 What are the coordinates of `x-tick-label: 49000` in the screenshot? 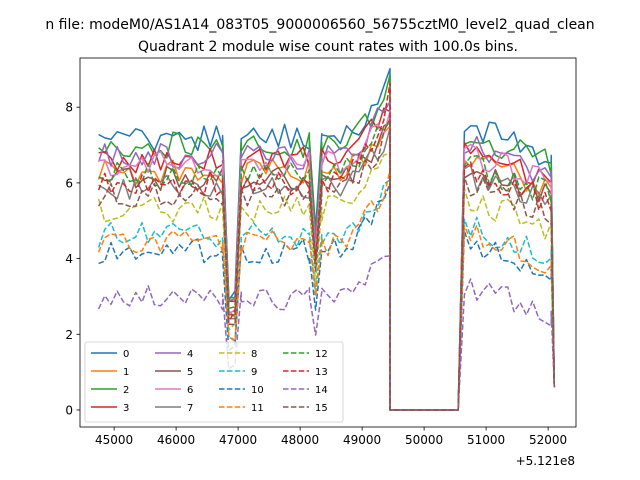 It's located at (362, 440).